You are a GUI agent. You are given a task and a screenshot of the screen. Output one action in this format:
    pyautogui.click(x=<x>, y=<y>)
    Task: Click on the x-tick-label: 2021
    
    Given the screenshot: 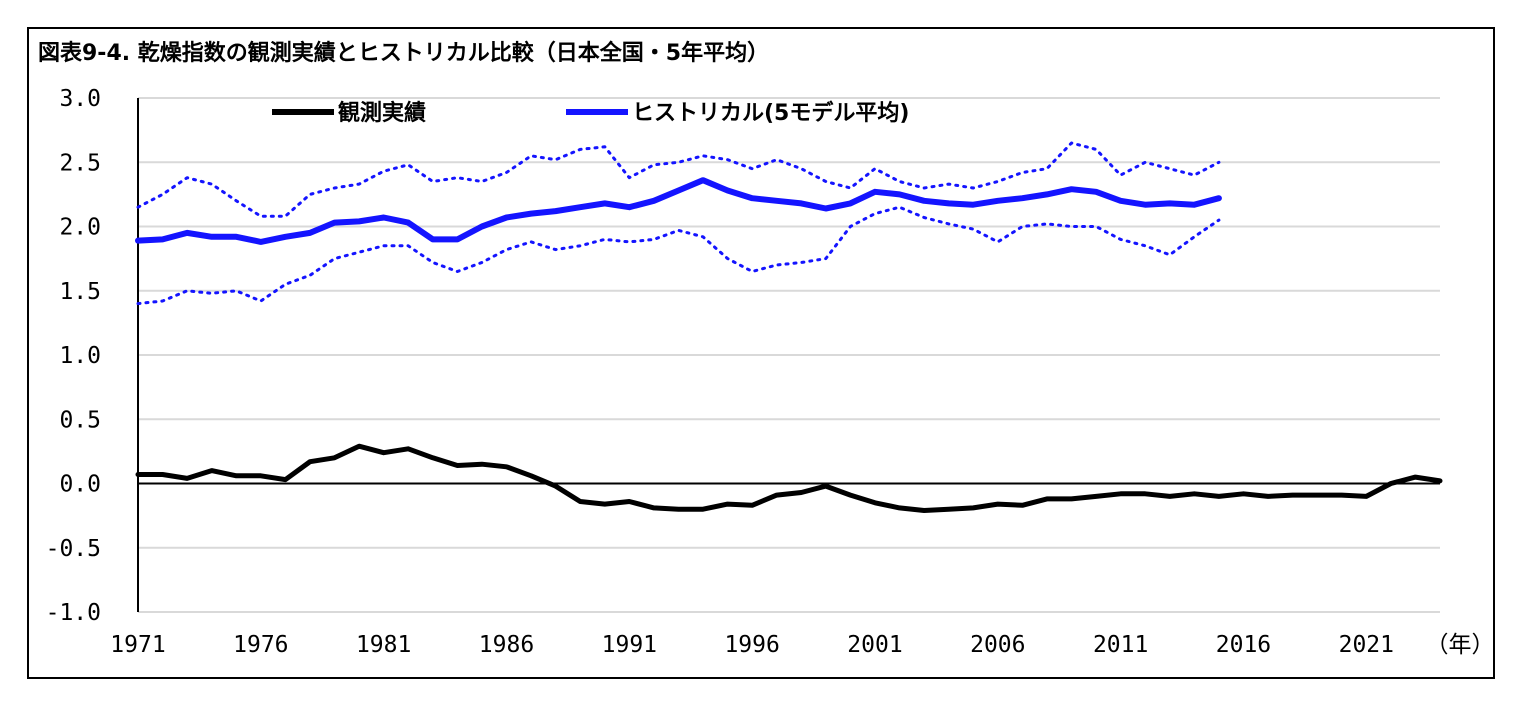 What is the action you would take?
    pyautogui.click(x=1366, y=645)
    